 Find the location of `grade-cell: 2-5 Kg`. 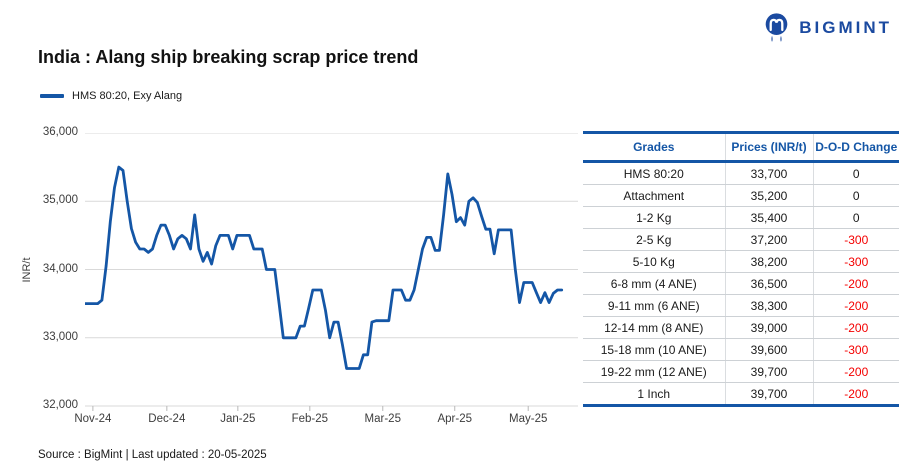

grade-cell: 2-5 Kg is located at coordinates (654, 239).